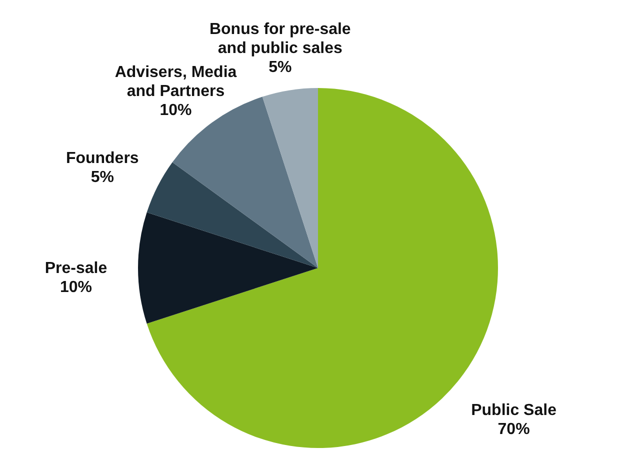 This screenshot has width=640, height=465. What do you see at coordinates (514, 411) in the screenshot?
I see `slice-label: Public Sale` at bounding box center [514, 411].